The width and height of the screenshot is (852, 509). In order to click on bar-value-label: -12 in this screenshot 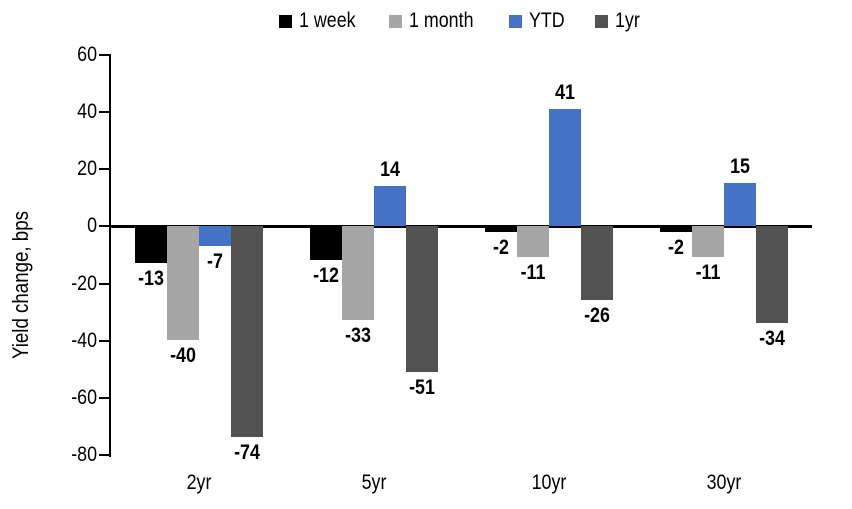, I will do `click(326, 275)`.